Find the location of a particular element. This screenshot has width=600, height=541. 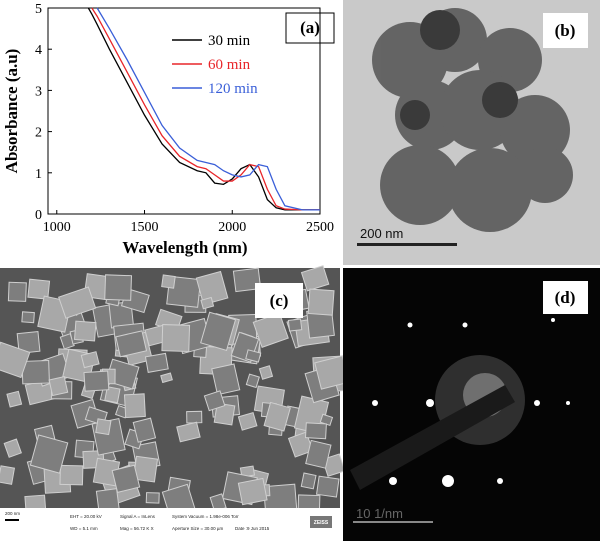

y-axis-label: Absorbance (a.u) is located at coordinates (11, 111).